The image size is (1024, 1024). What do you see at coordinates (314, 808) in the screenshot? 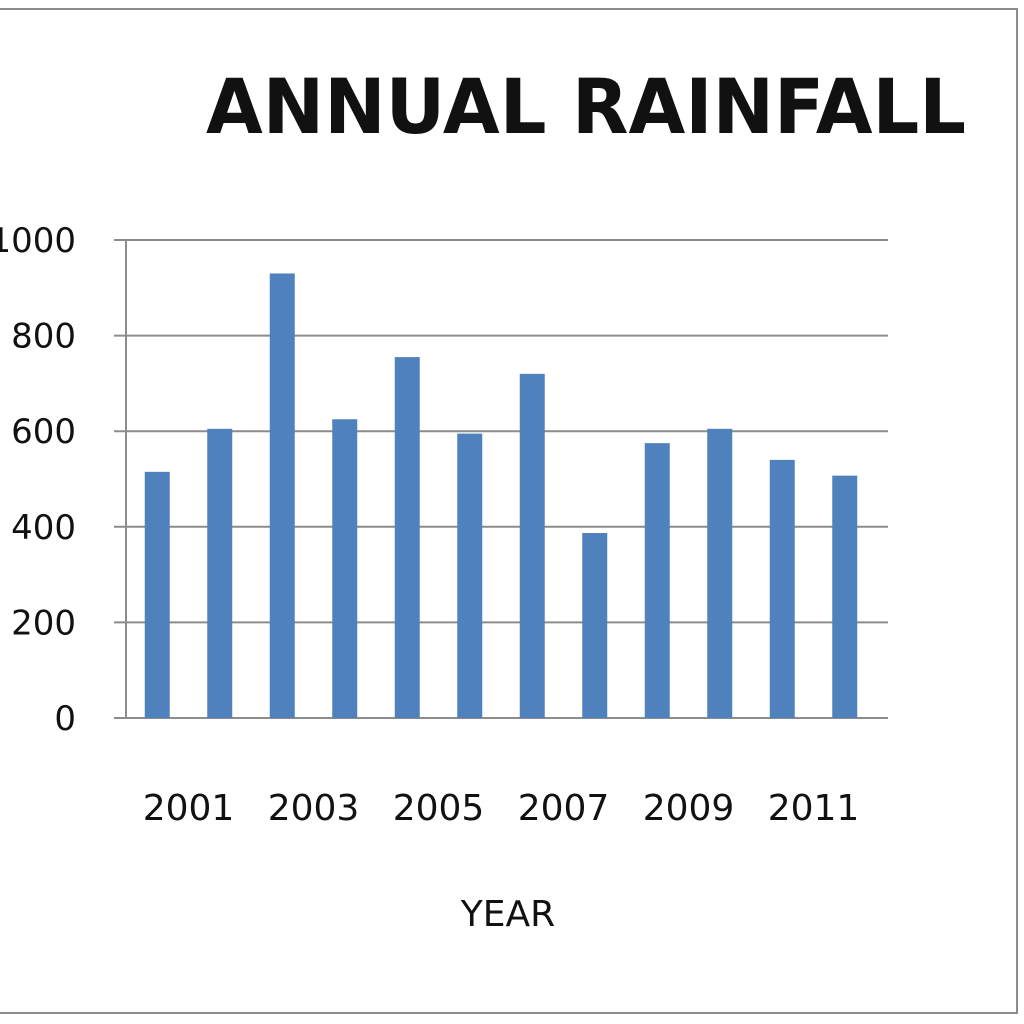
I see `x-tick-label: 2003` at bounding box center [314, 808].